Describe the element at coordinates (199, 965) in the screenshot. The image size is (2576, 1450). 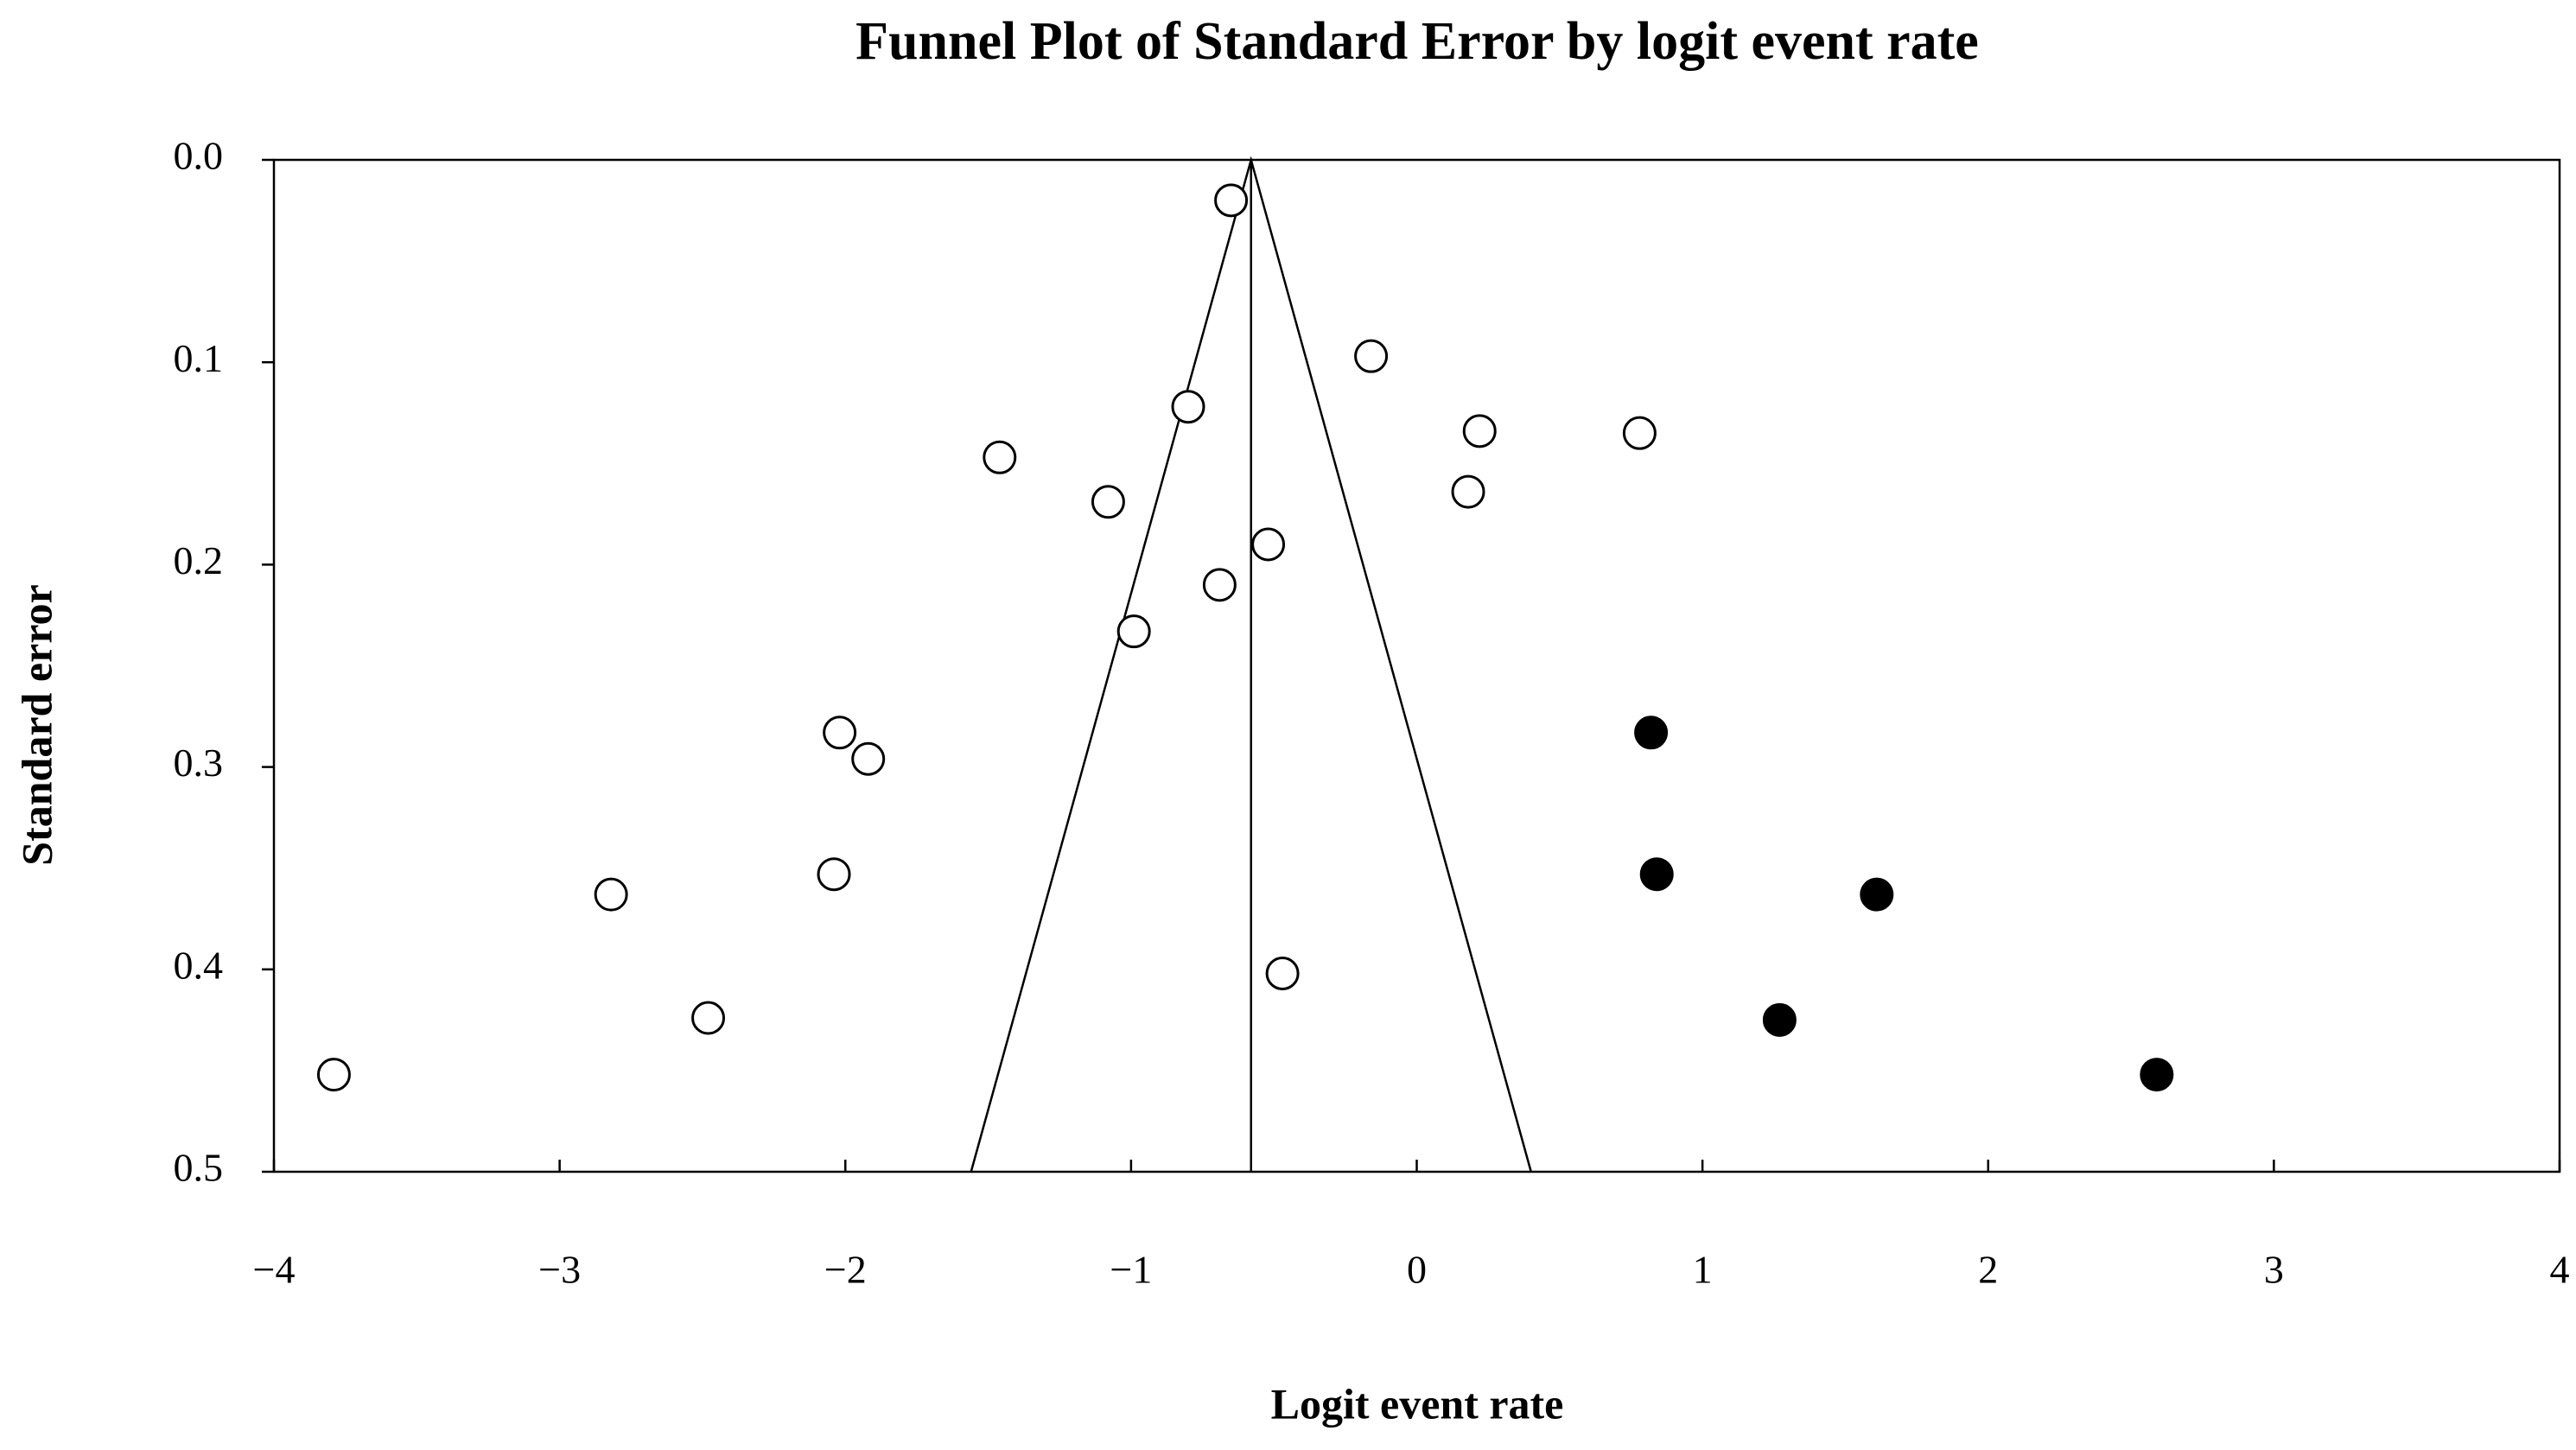
I see `y-tick-label: 0.4` at that location.